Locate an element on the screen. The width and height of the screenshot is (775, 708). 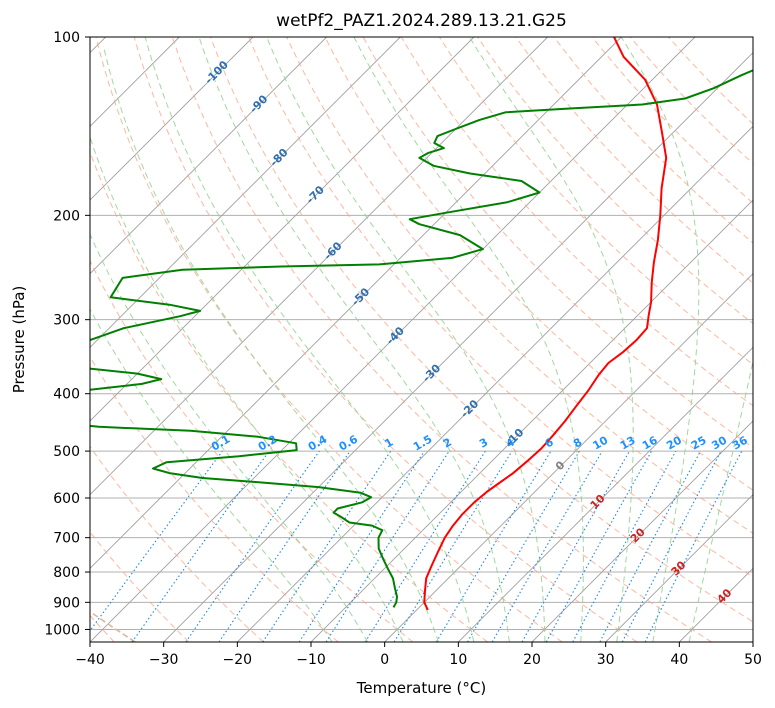
x-tick-label: −40 is located at coordinates (90, 660).